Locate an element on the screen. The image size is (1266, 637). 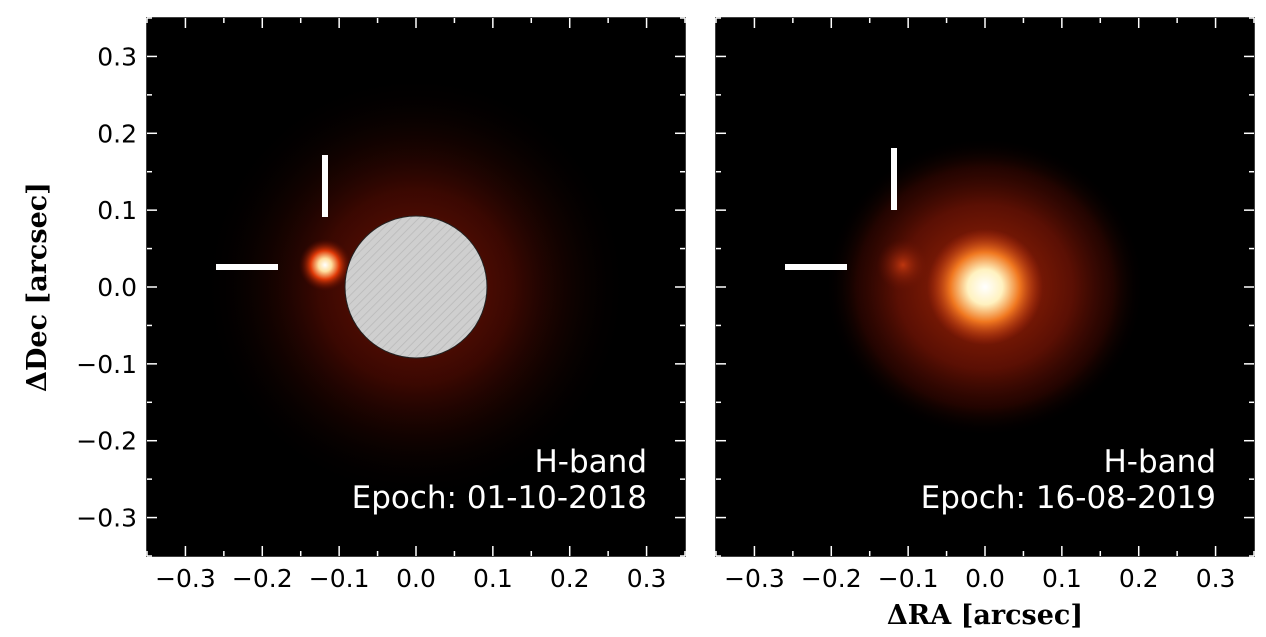
companion-source is located at coordinates (325, 265).